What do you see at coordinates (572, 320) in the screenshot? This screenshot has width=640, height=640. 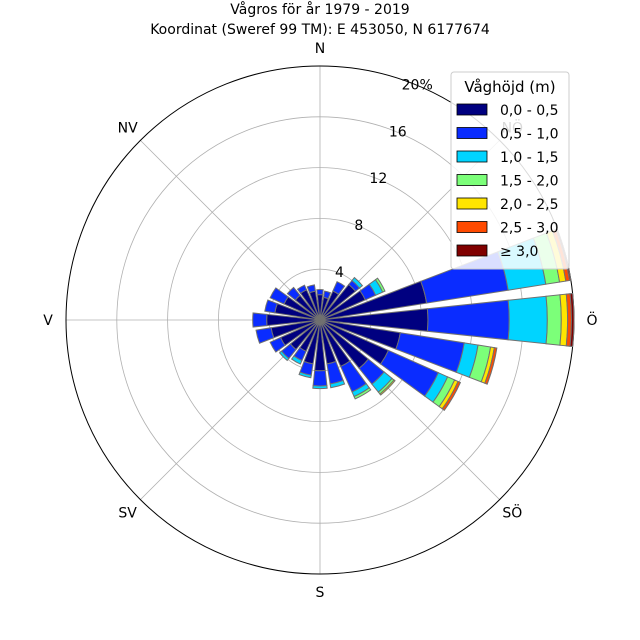 I see `bar-s6-b6` at bounding box center [572, 320].